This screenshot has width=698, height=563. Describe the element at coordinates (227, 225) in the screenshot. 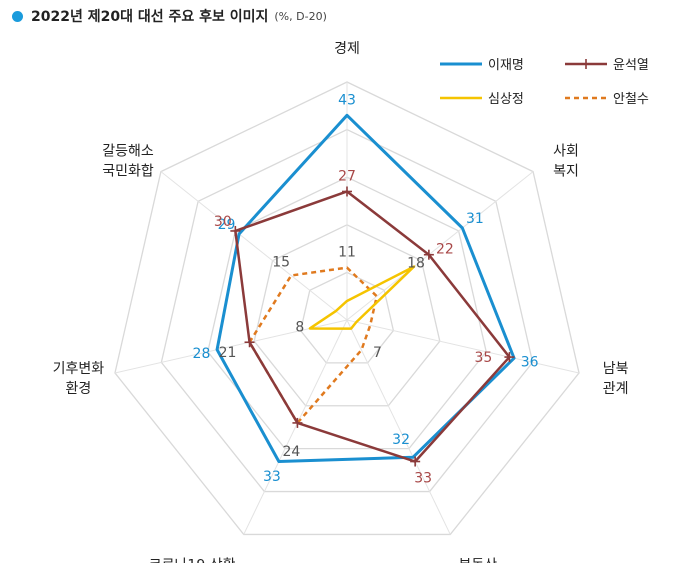

I see `data-label: 29` at that location.